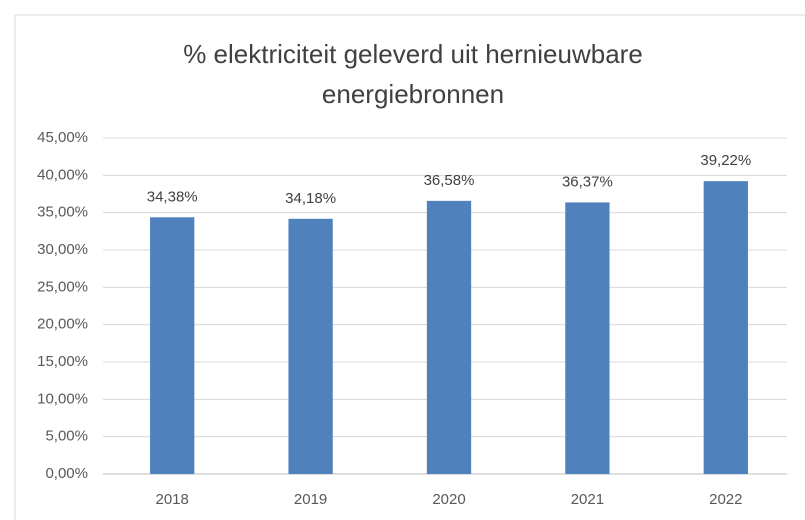  I want to click on x-tick-label: 2018, so click(172, 499).